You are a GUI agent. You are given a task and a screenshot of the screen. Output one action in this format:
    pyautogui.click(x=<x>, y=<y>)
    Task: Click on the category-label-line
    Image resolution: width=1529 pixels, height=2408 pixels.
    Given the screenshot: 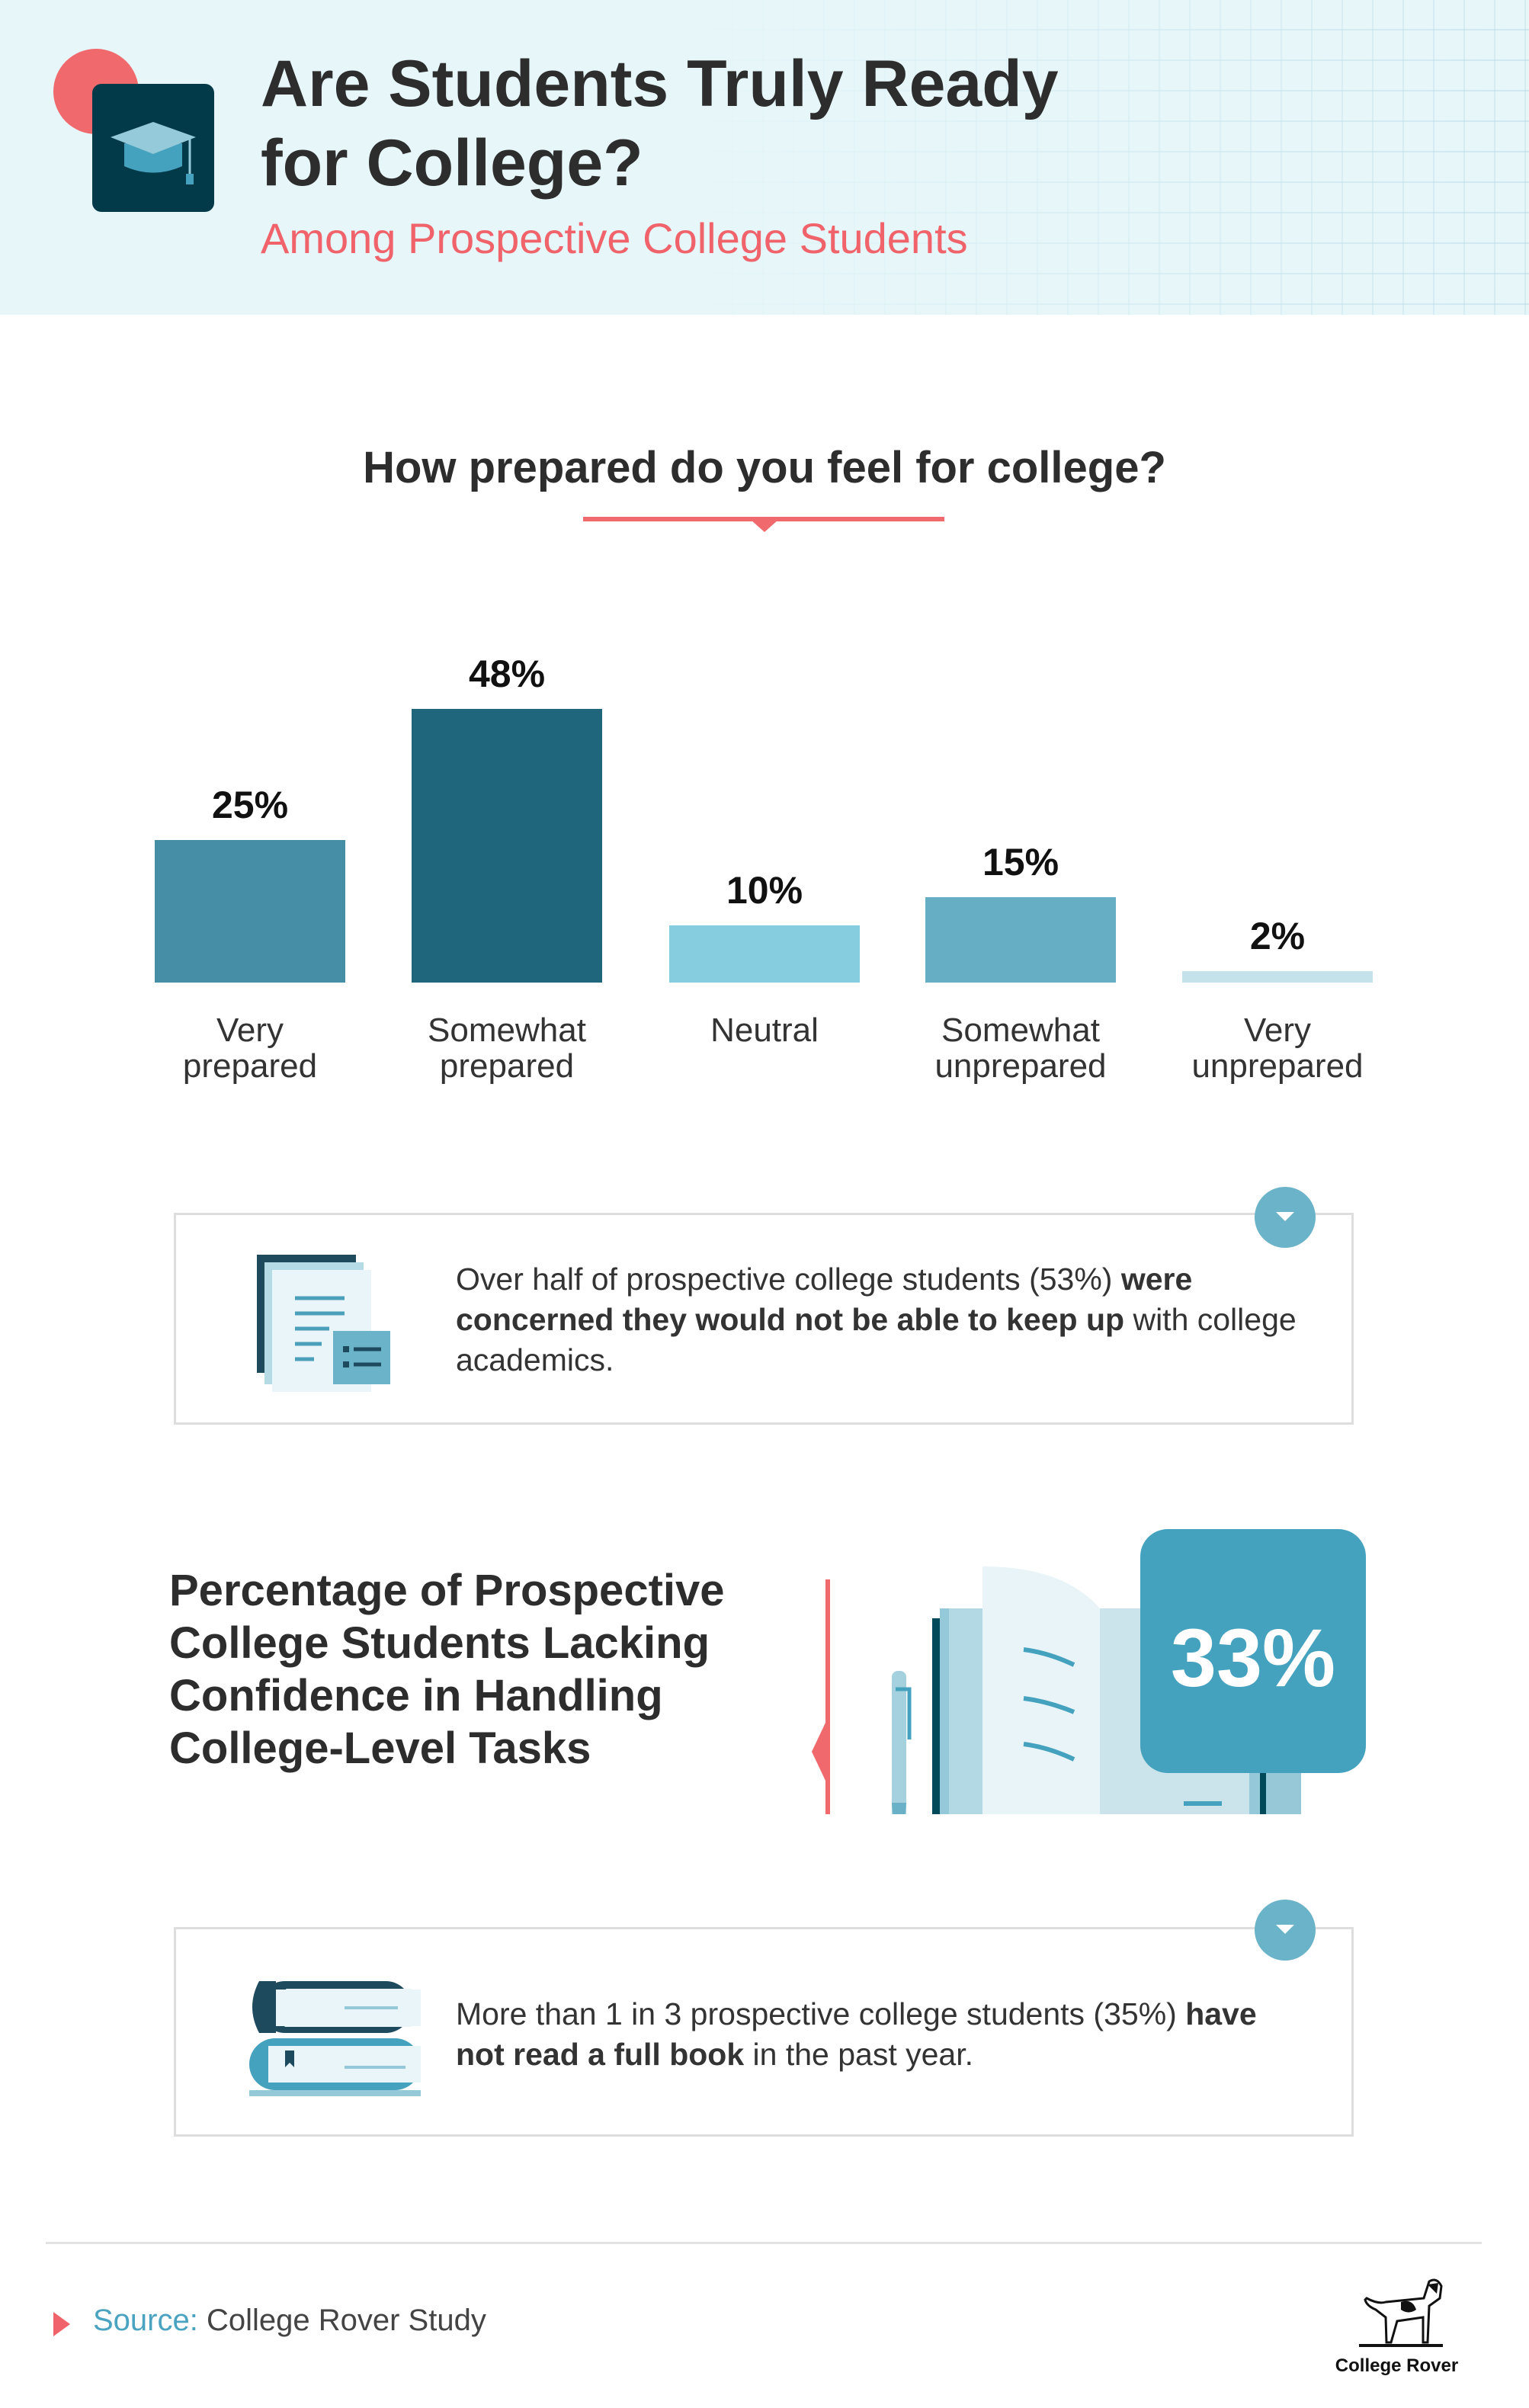 What is the action you would take?
    pyautogui.click(x=764, y=1066)
    